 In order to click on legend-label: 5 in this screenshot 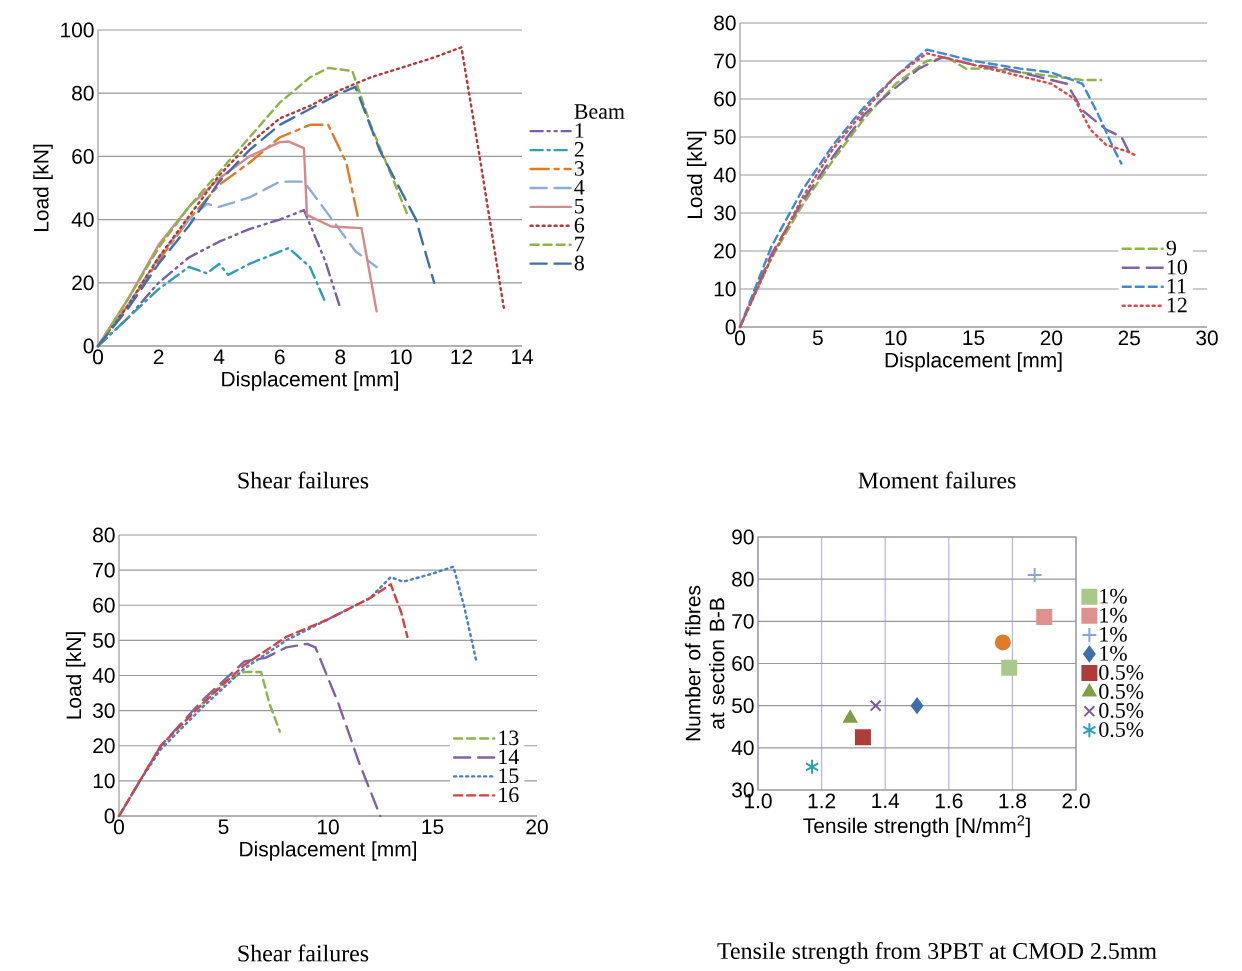, I will do `click(579, 206)`.